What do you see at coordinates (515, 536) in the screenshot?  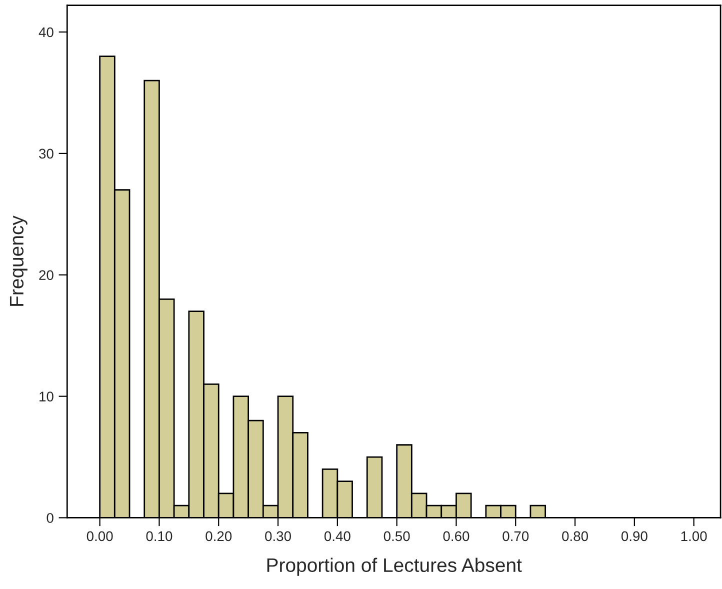 I see `x-tick-label: 0.70` at bounding box center [515, 536].